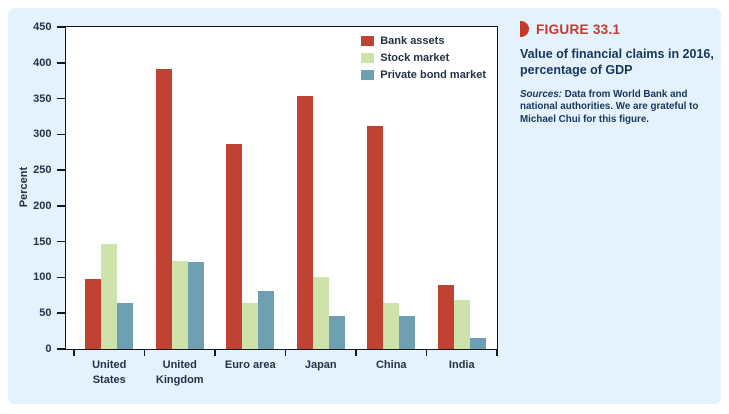 The height and width of the screenshot is (414, 729). Describe the element at coordinates (55, 349) in the screenshot. I see `y-axis-tick: 0` at that location.